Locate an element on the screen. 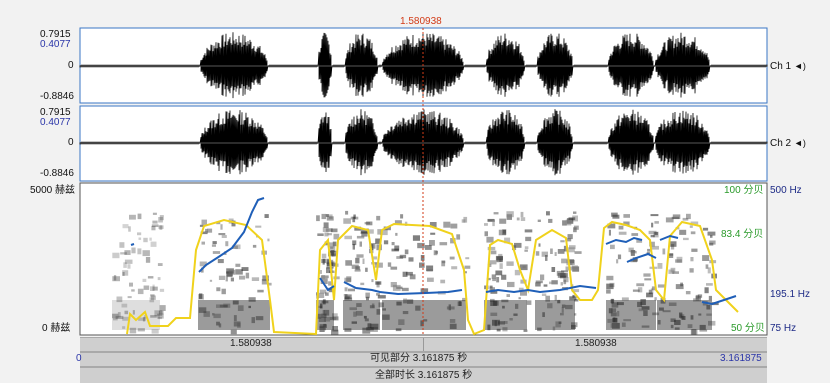 This screenshot has height=383, width=830. cursor-bar-divider is located at coordinates (423, 344).